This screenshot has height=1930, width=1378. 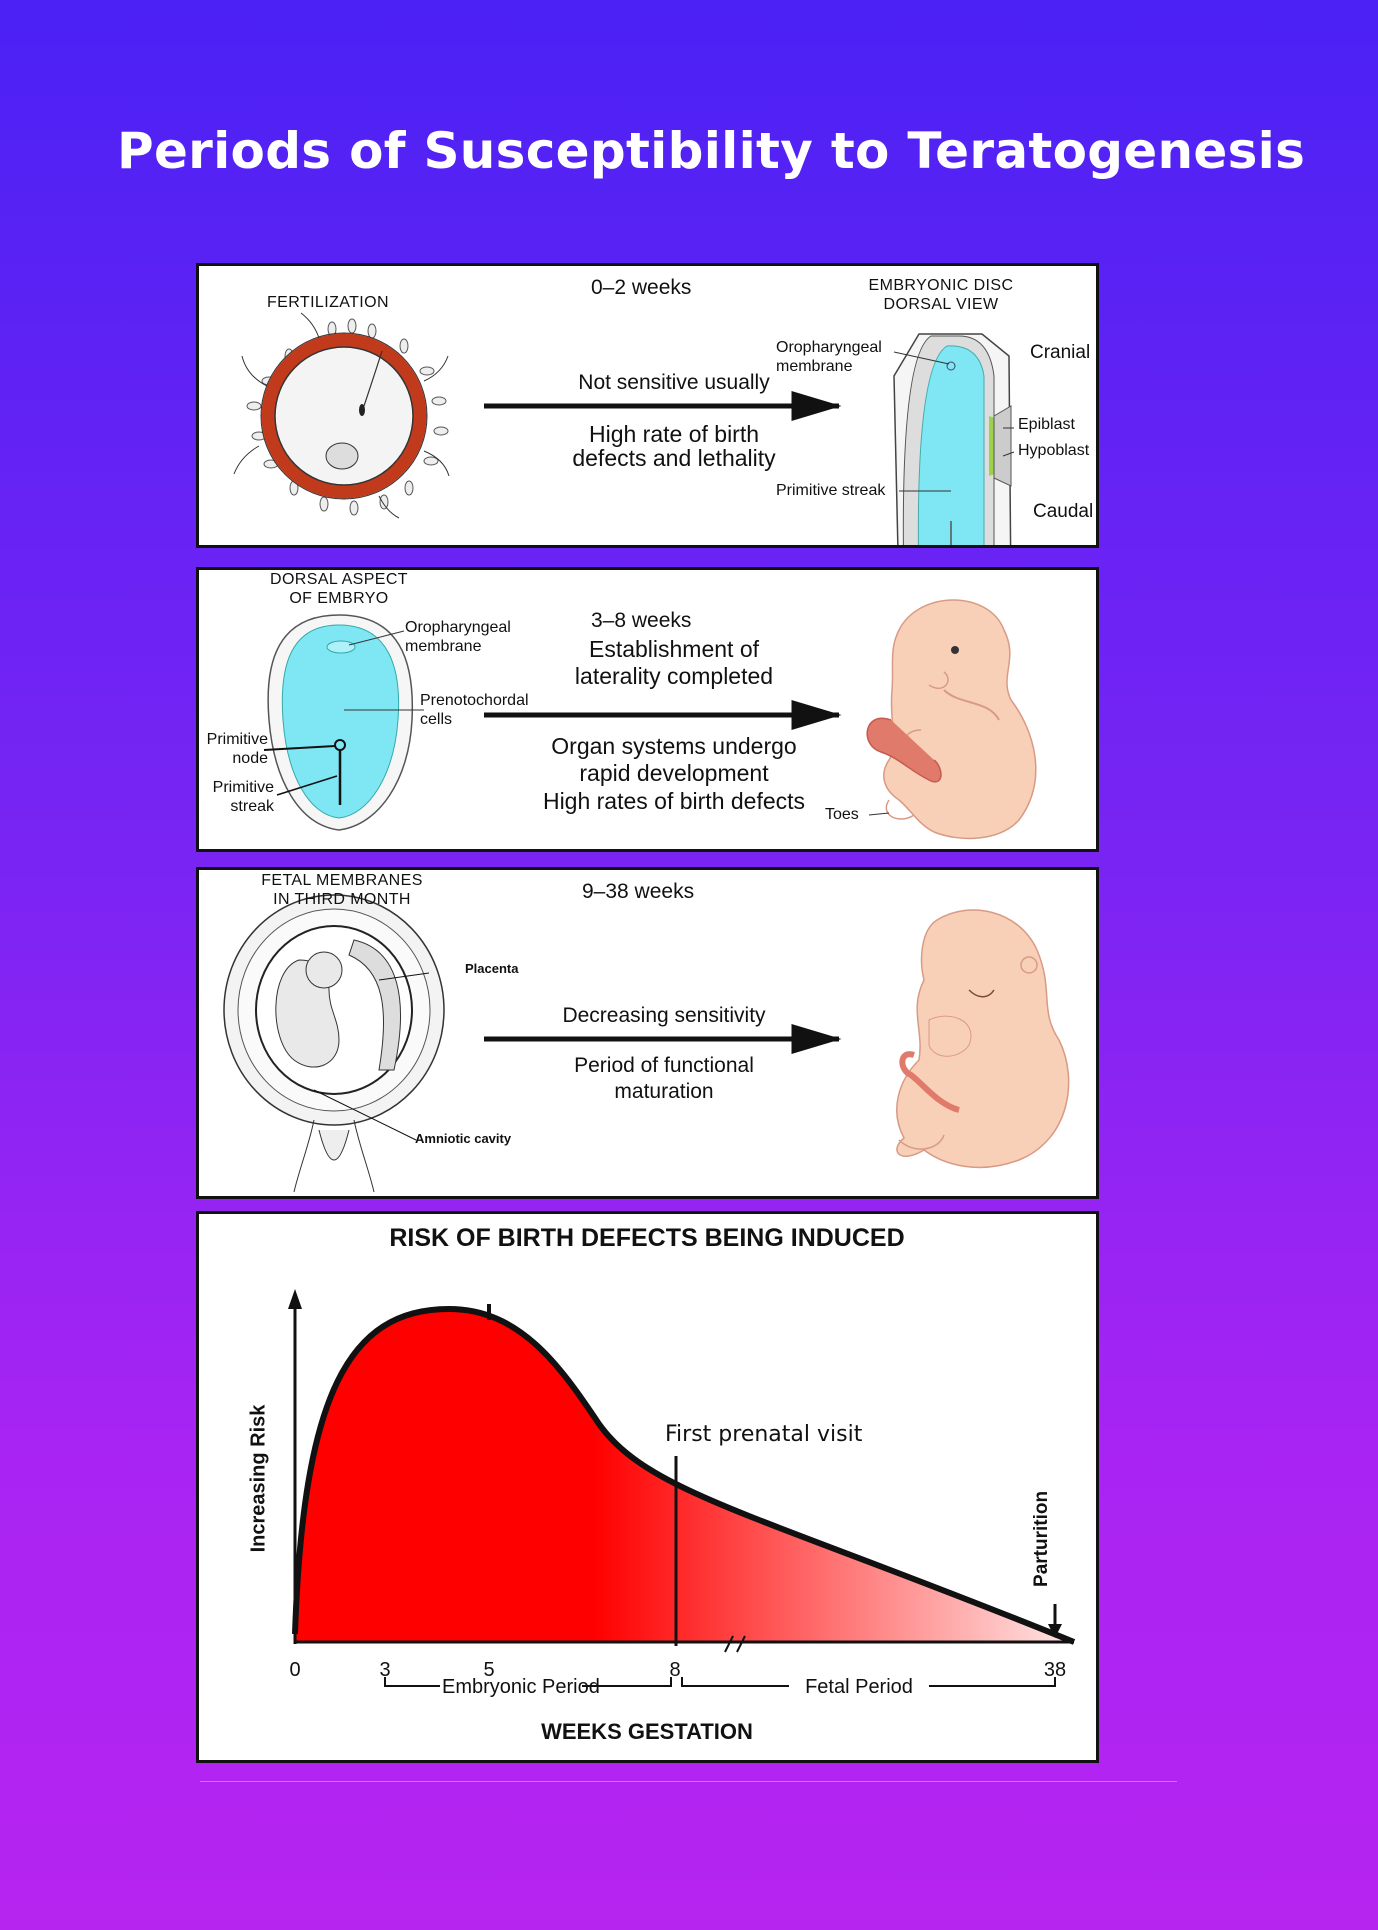 I want to click on x-tick-5: 5, so click(x=489, y=1670).